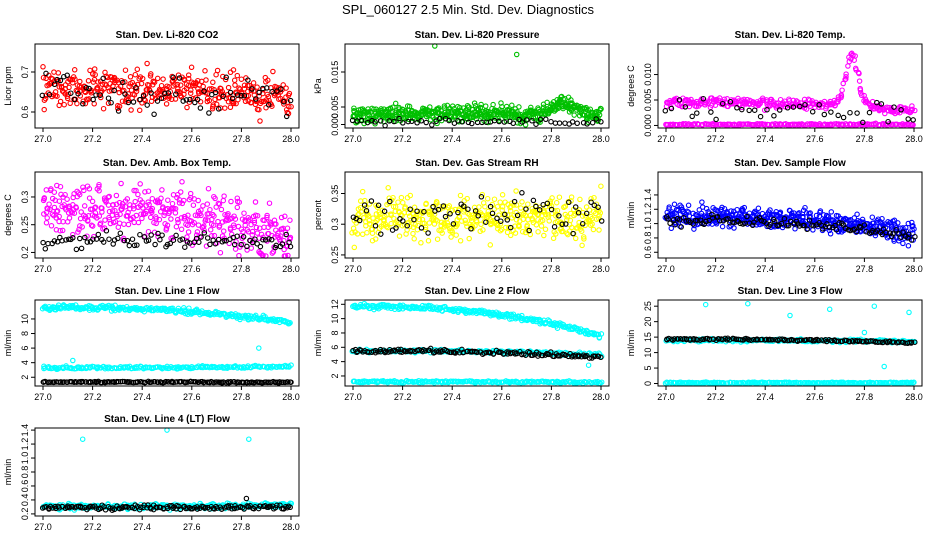 This screenshot has width=936, height=540. What do you see at coordinates (192, 397) in the screenshot?
I see `x-tick-label: 27.6` at bounding box center [192, 397].